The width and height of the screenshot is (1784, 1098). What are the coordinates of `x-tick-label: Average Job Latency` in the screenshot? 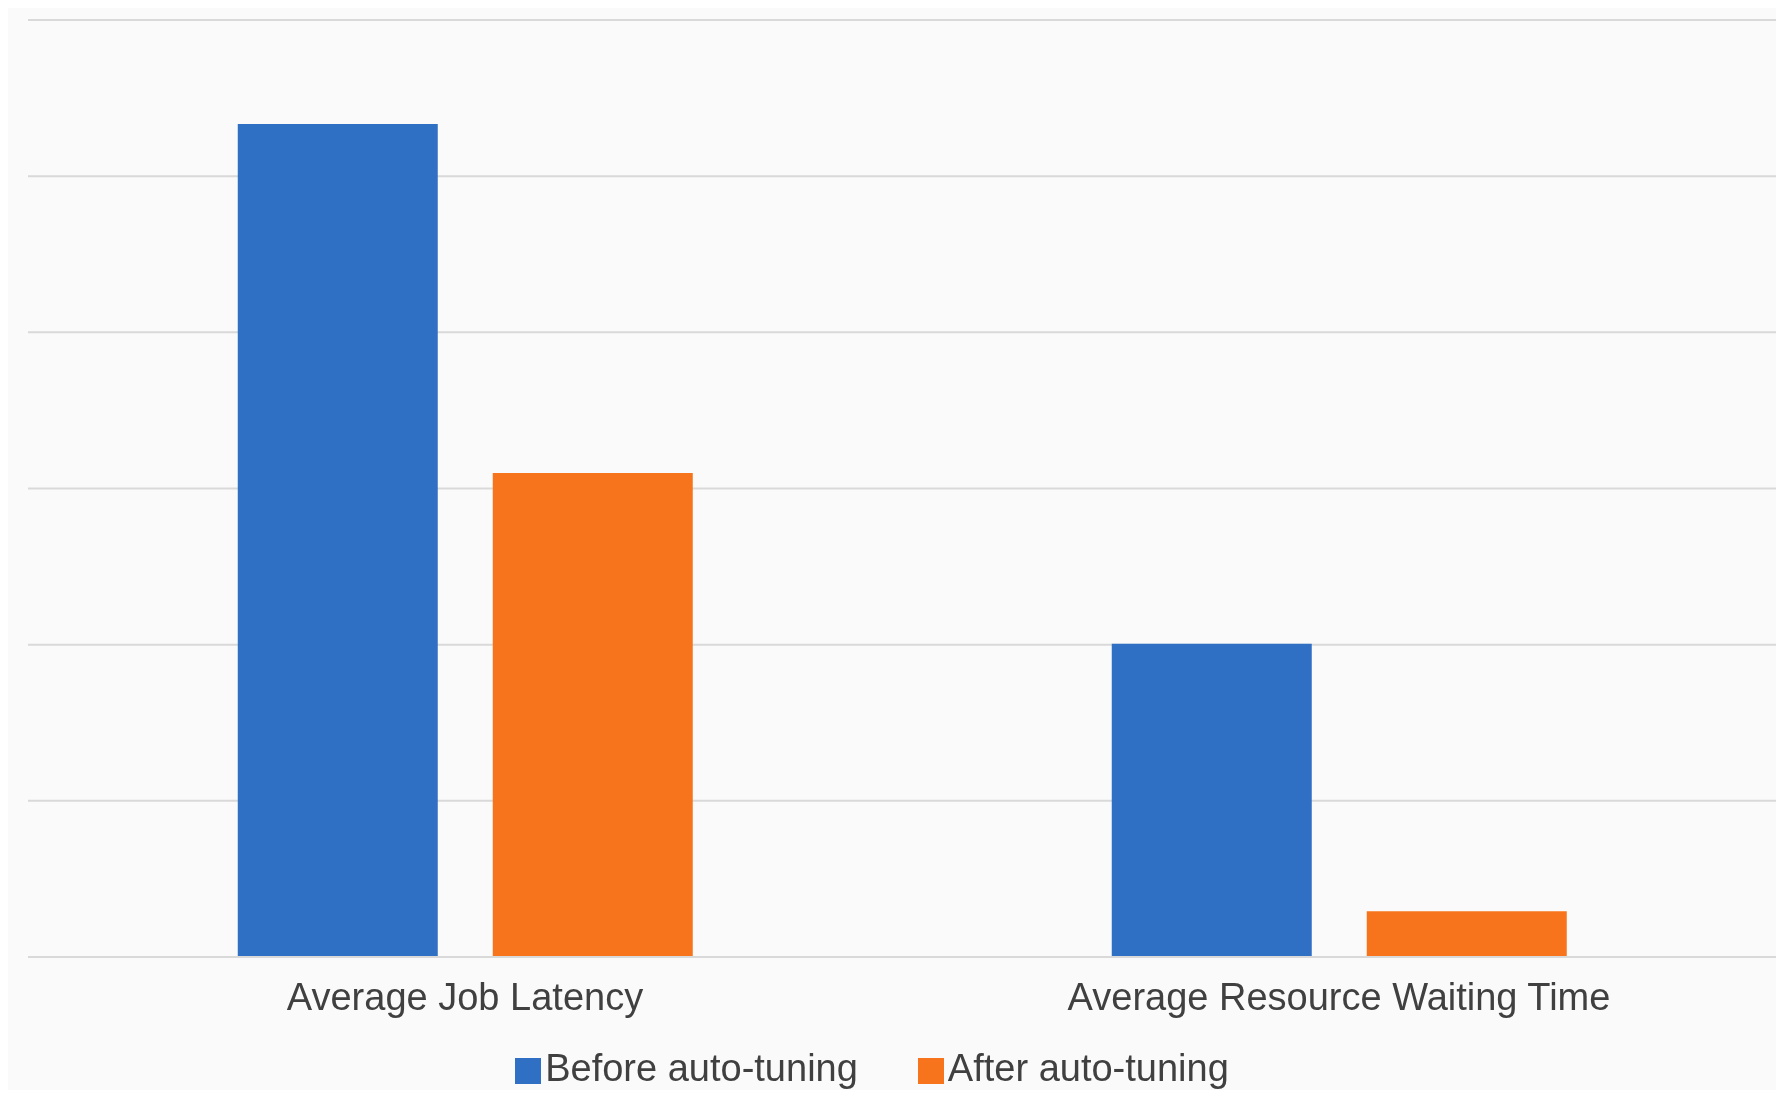 It's located at (465, 996).